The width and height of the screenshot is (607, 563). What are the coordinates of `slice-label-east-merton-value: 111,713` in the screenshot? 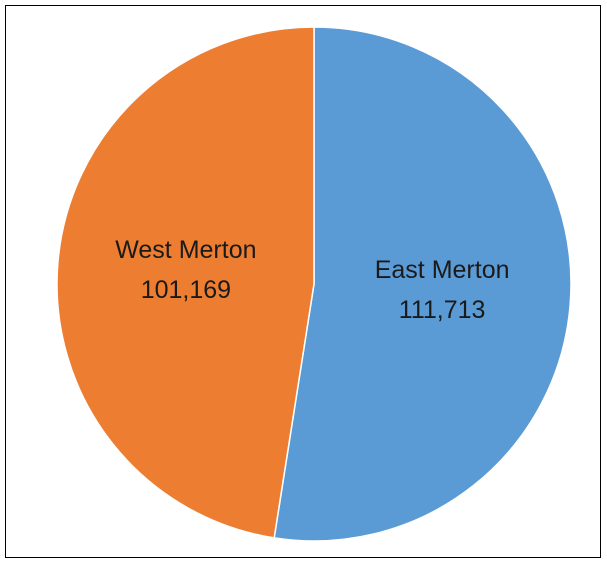 It's located at (442, 310).